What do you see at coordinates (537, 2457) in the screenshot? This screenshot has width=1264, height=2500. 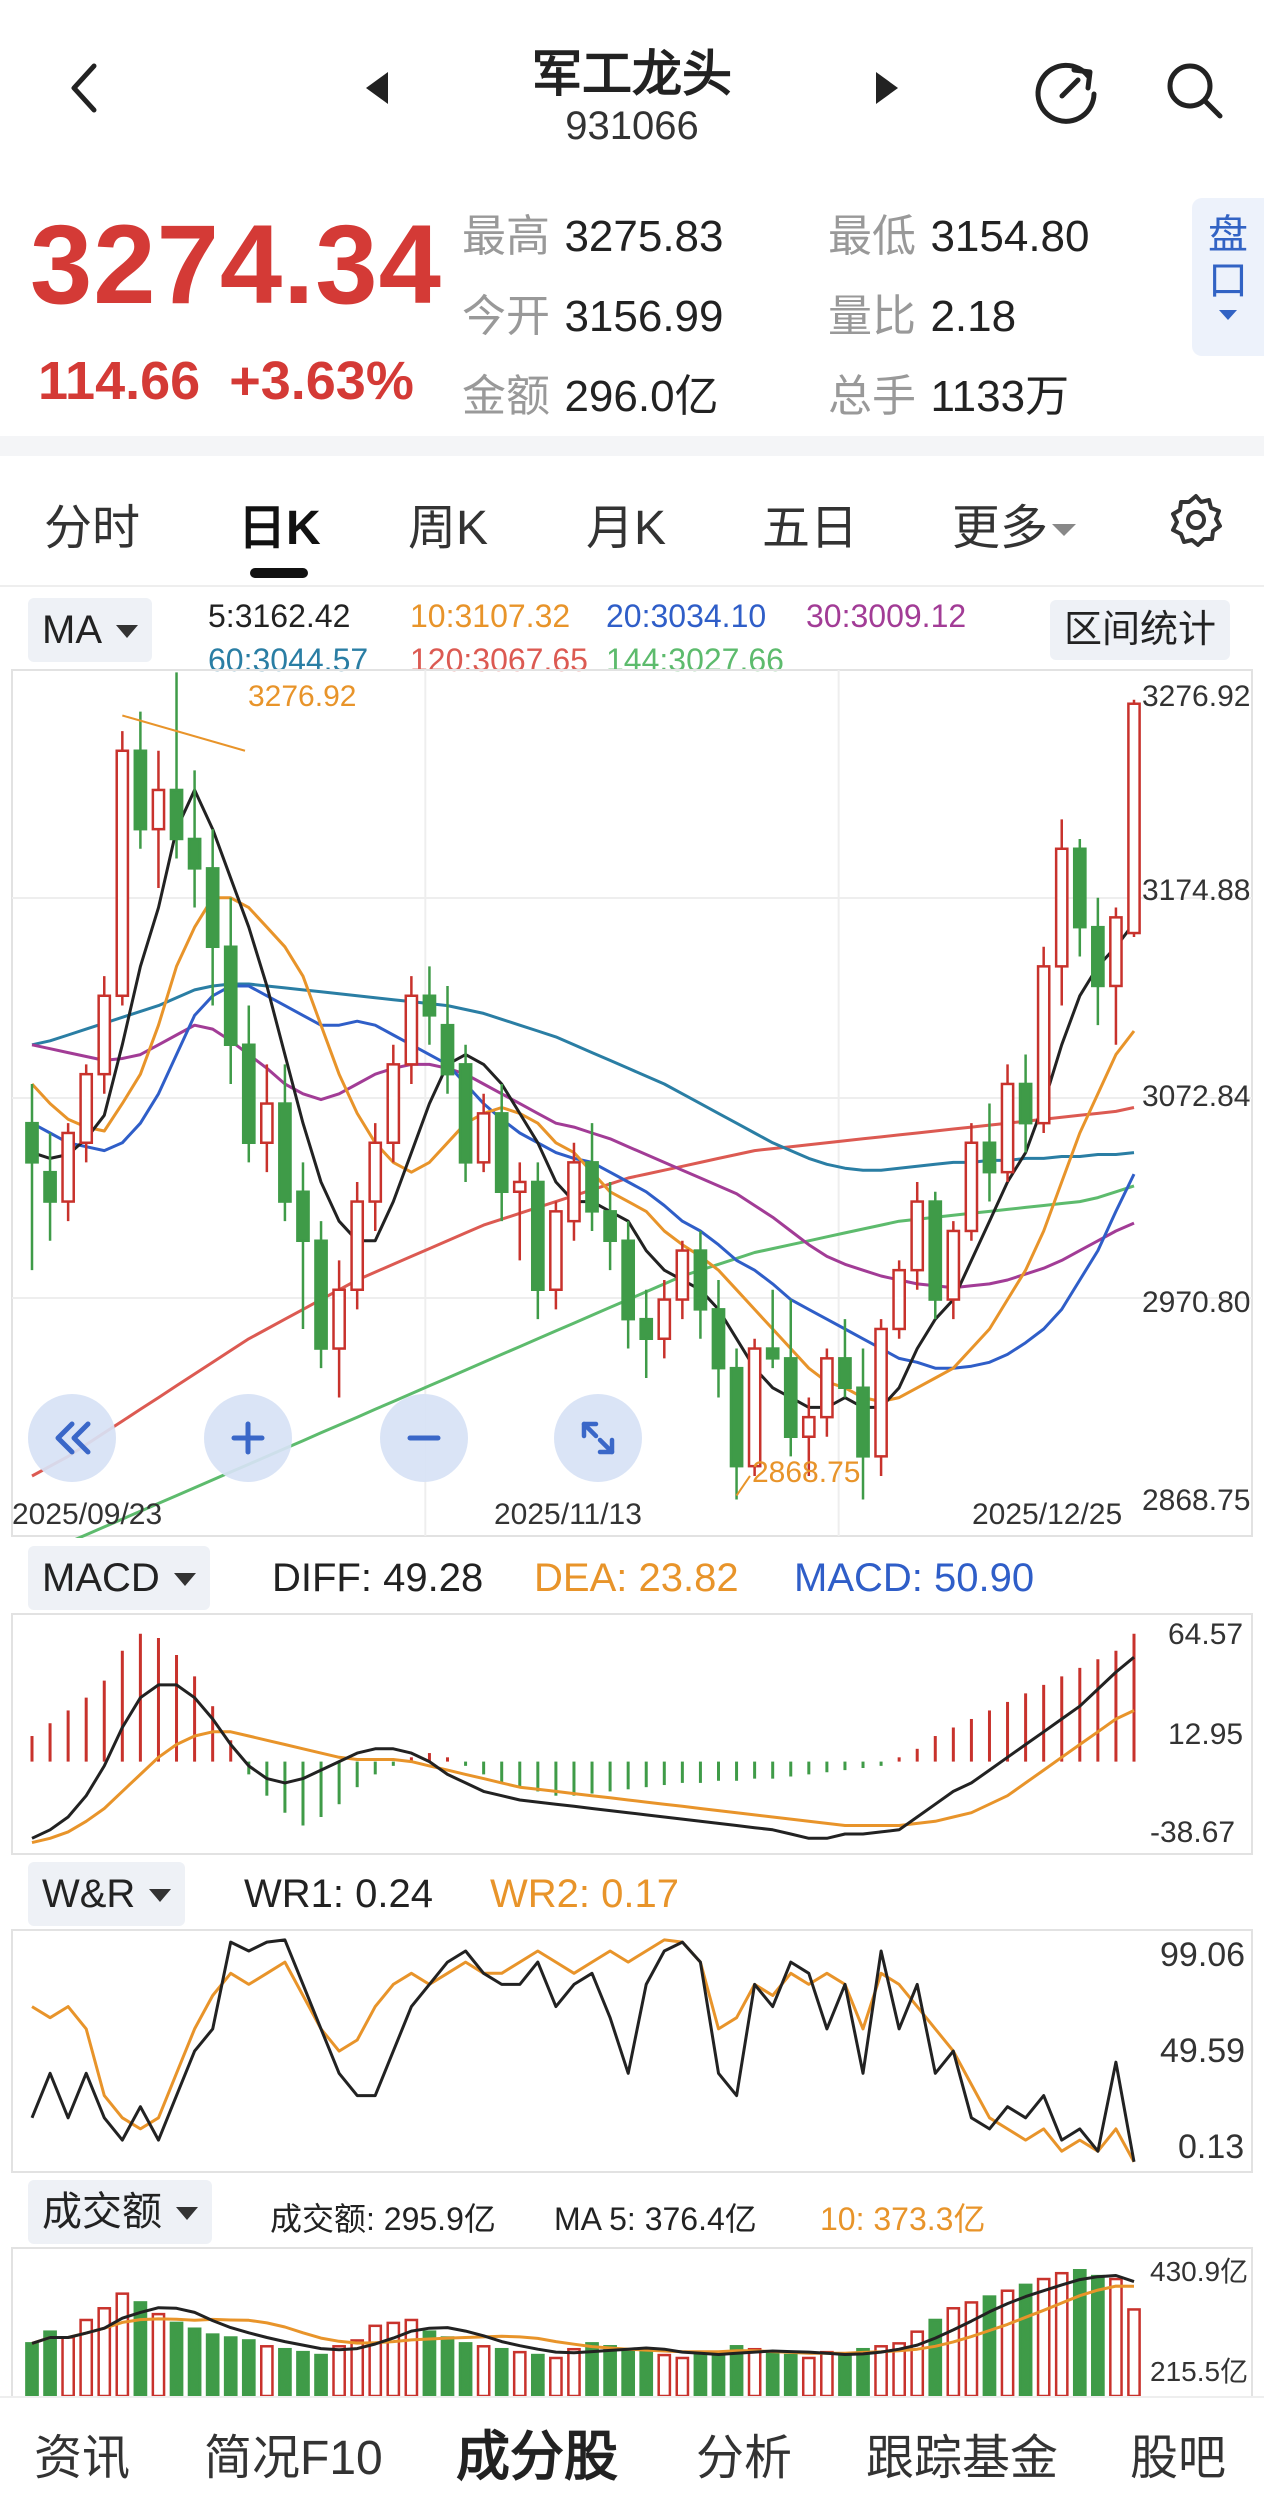 I see `nav-constituents: 成分股` at bounding box center [537, 2457].